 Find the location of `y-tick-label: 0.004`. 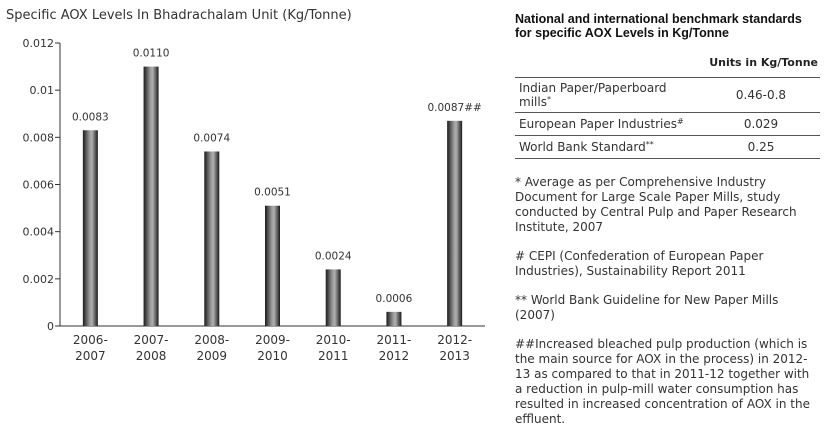

y-tick-label: 0.004 is located at coordinates (39, 232).